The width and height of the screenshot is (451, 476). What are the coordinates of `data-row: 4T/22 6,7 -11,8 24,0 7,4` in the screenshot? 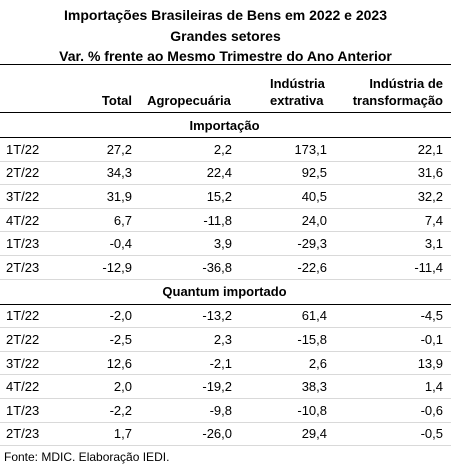 It's located at (225, 220).